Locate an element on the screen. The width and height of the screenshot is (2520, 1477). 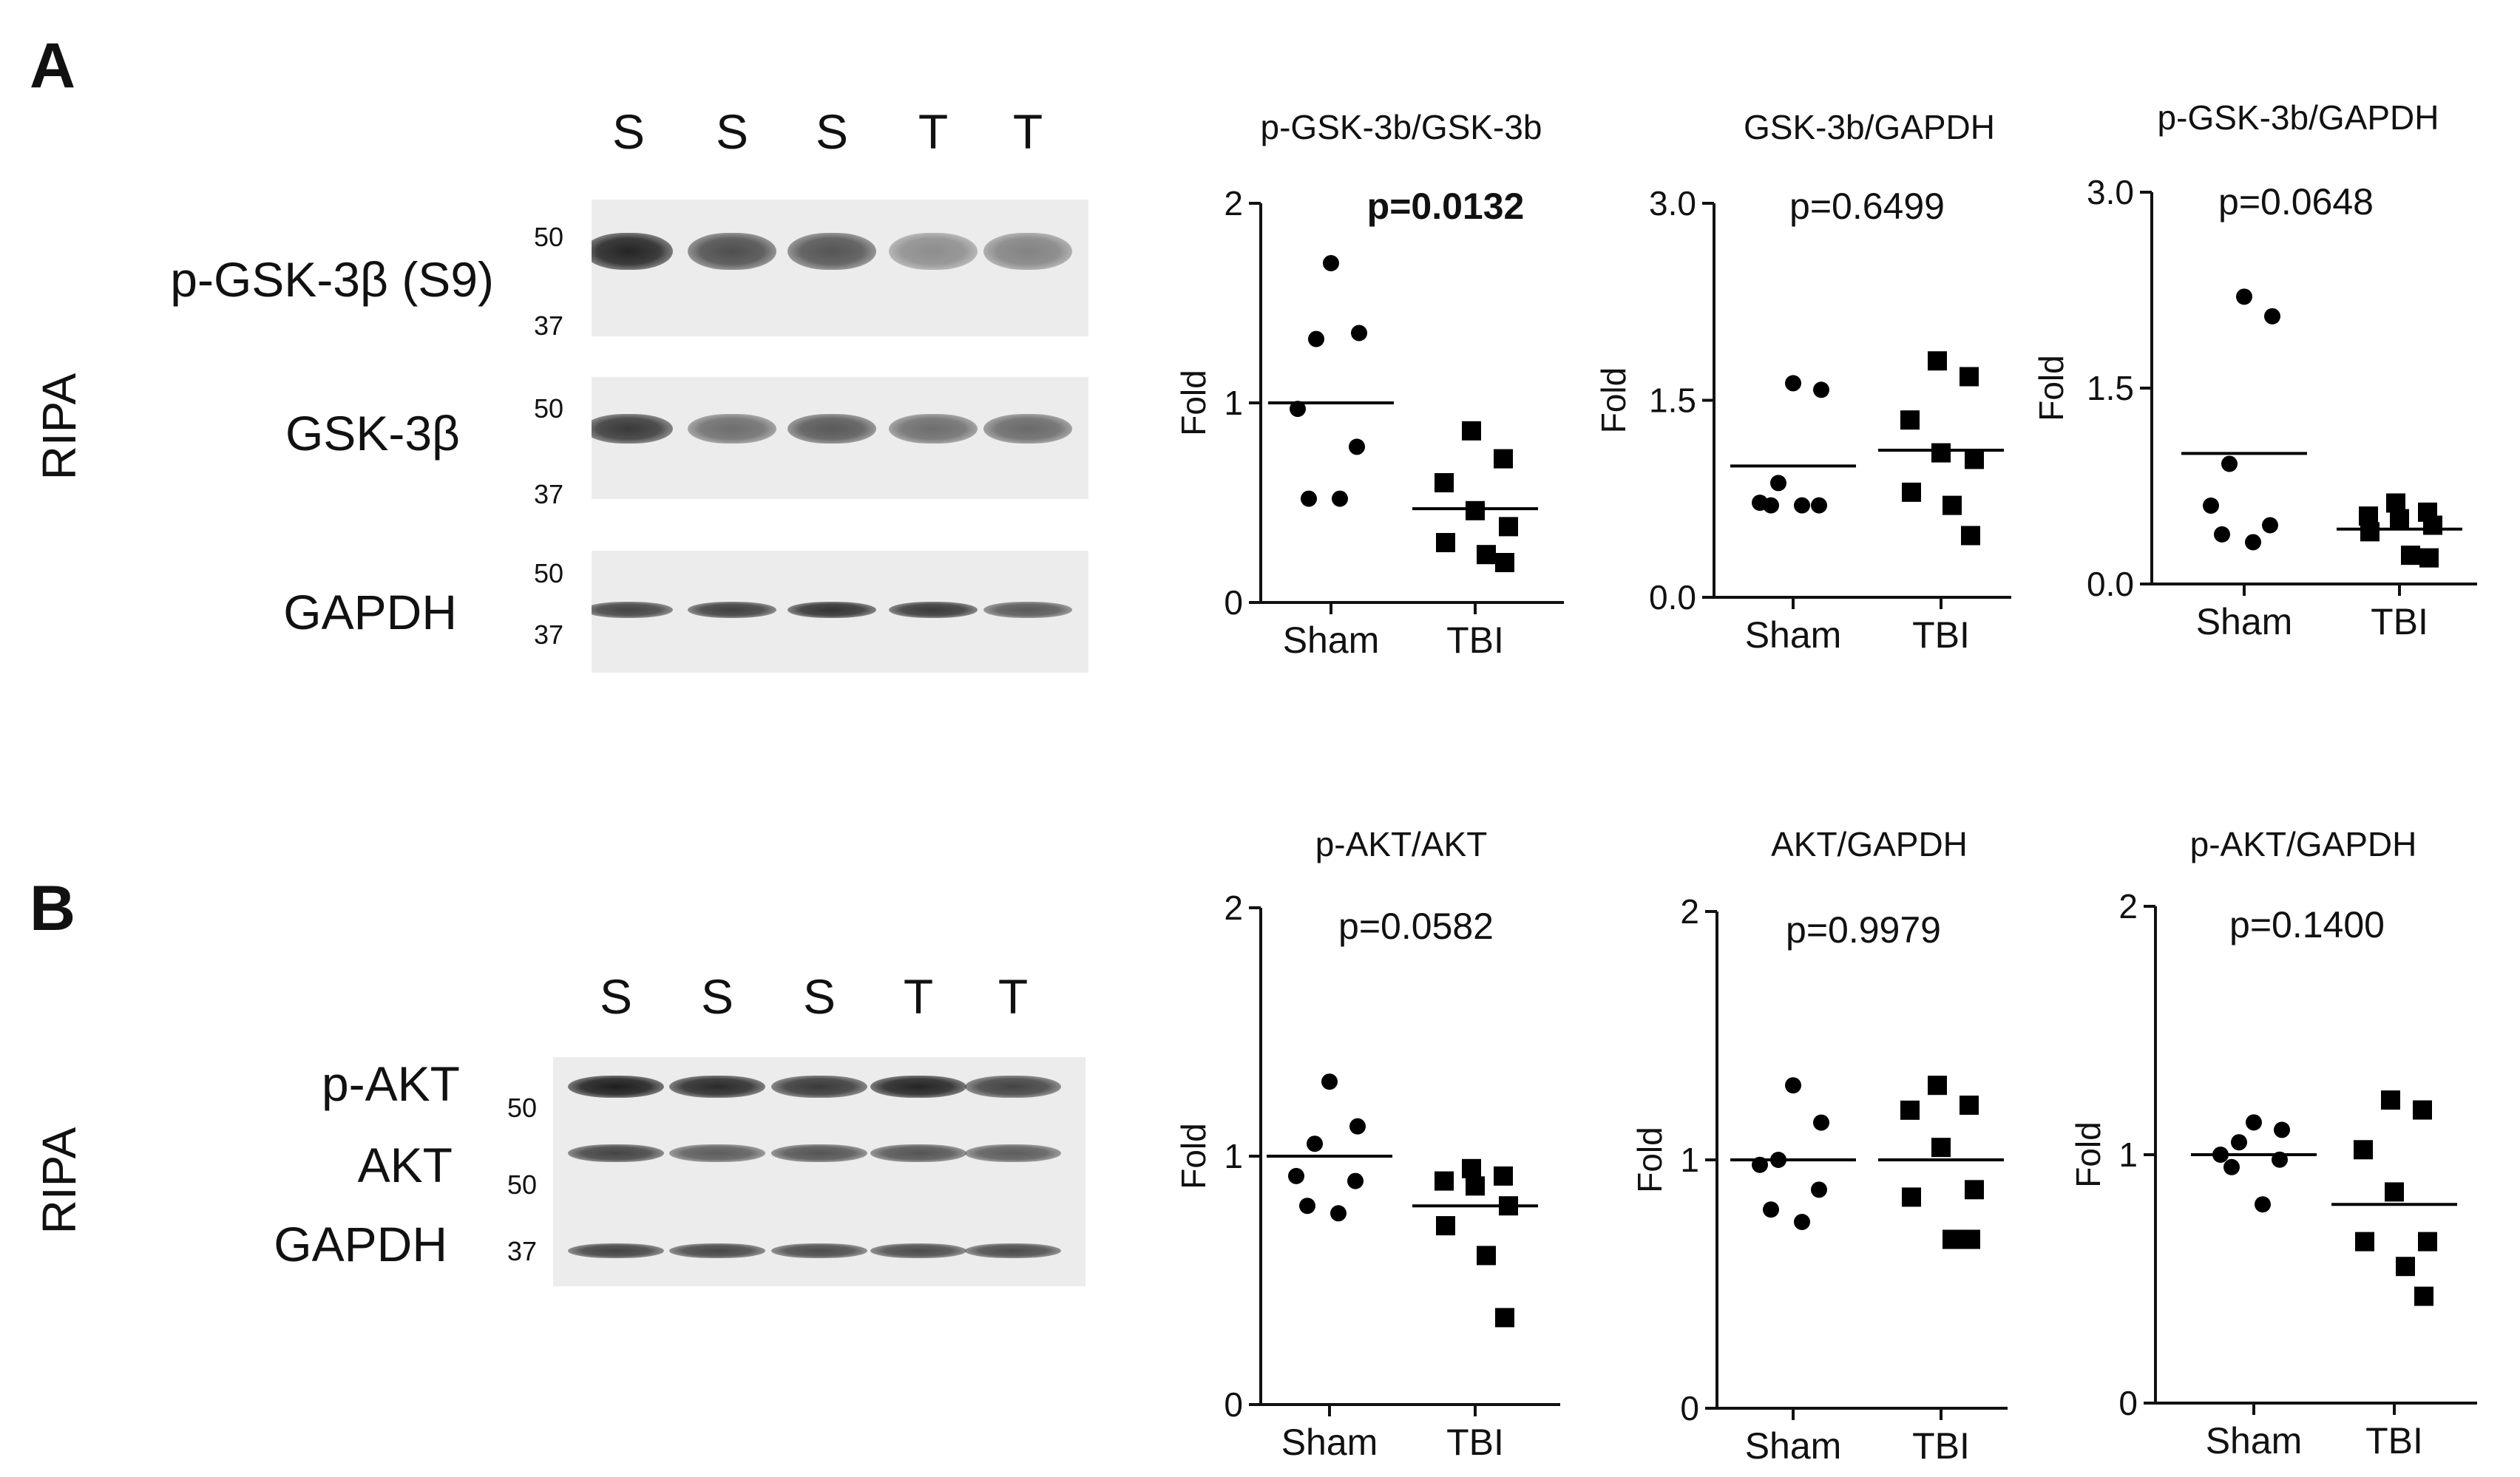
protein-label: AKT is located at coordinates (405, 1165).